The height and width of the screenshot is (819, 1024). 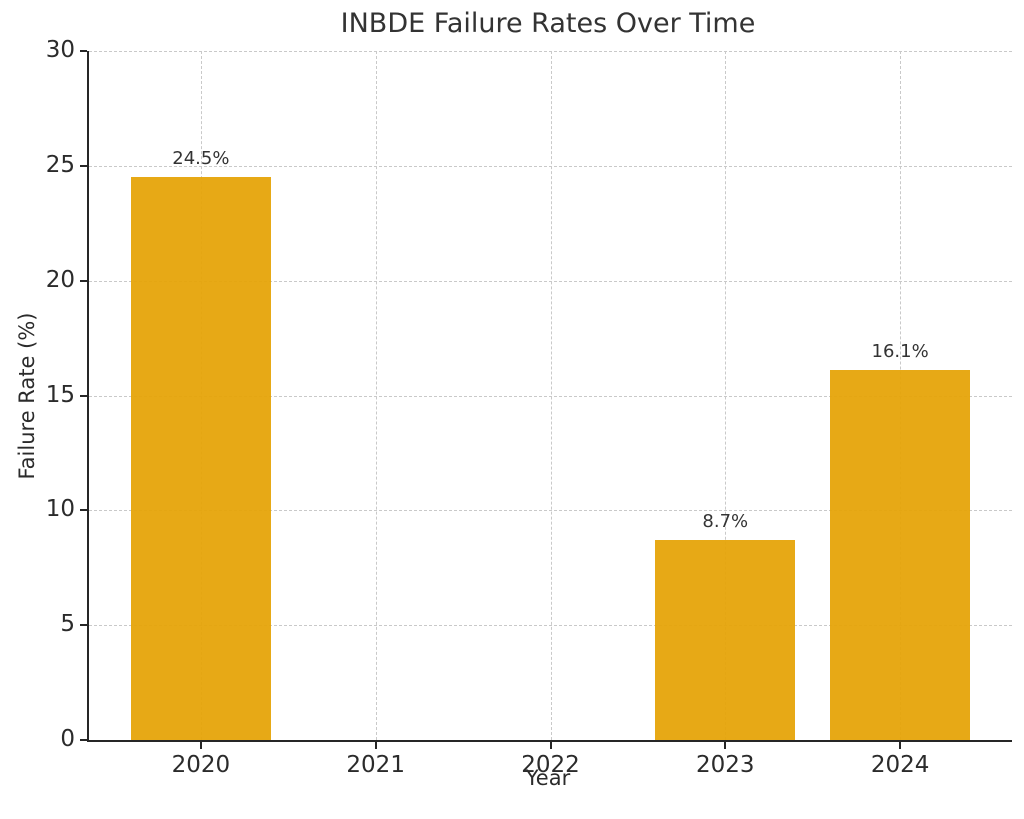 I want to click on bar-2023, so click(x=725, y=640).